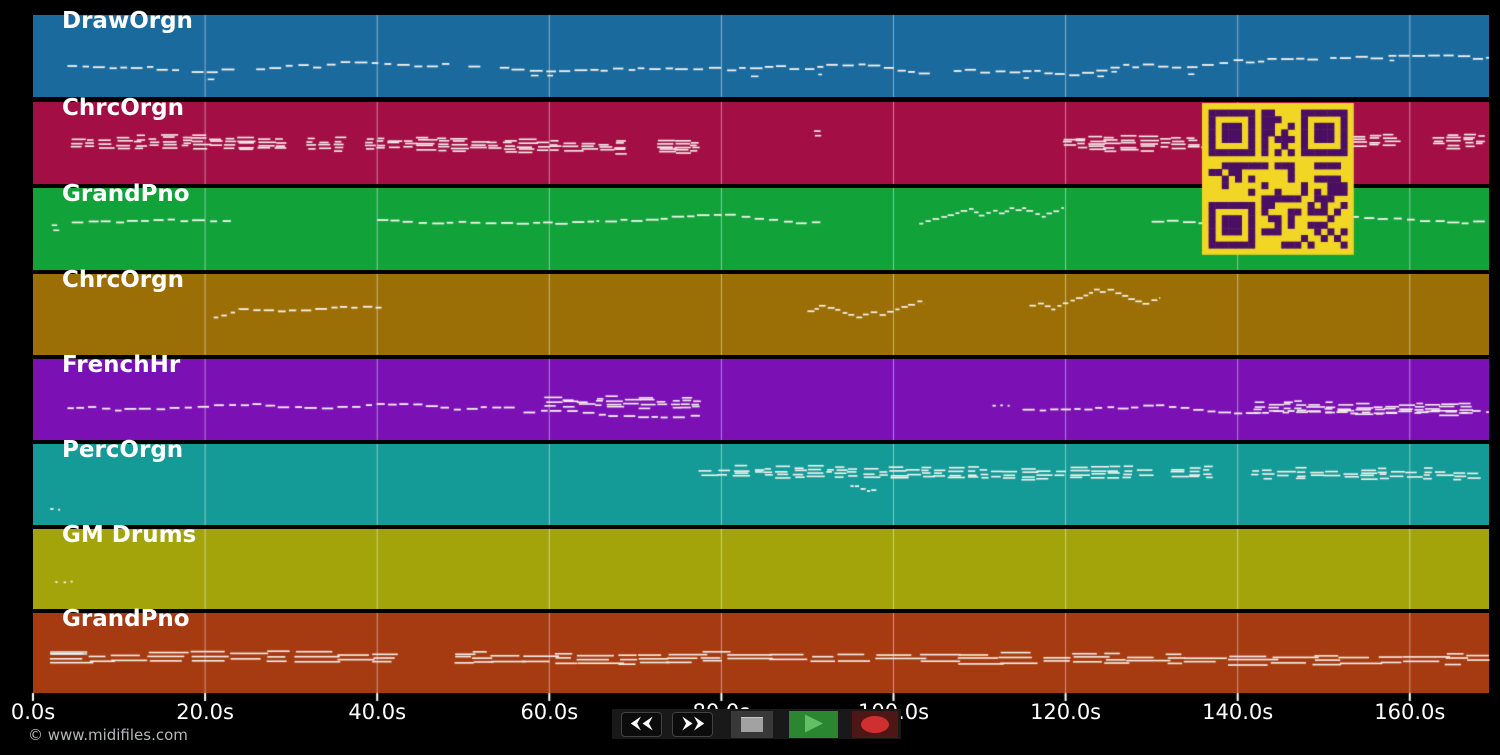 This screenshot has height=755, width=1500. I want to click on rewind-icon, so click(642, 725).